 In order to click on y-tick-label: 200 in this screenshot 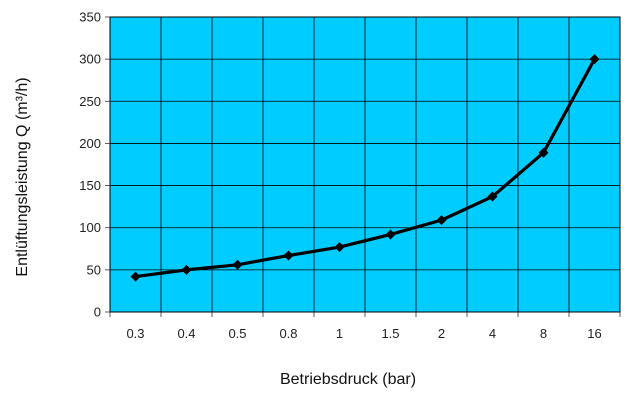, I will do `click(90, 143)`.